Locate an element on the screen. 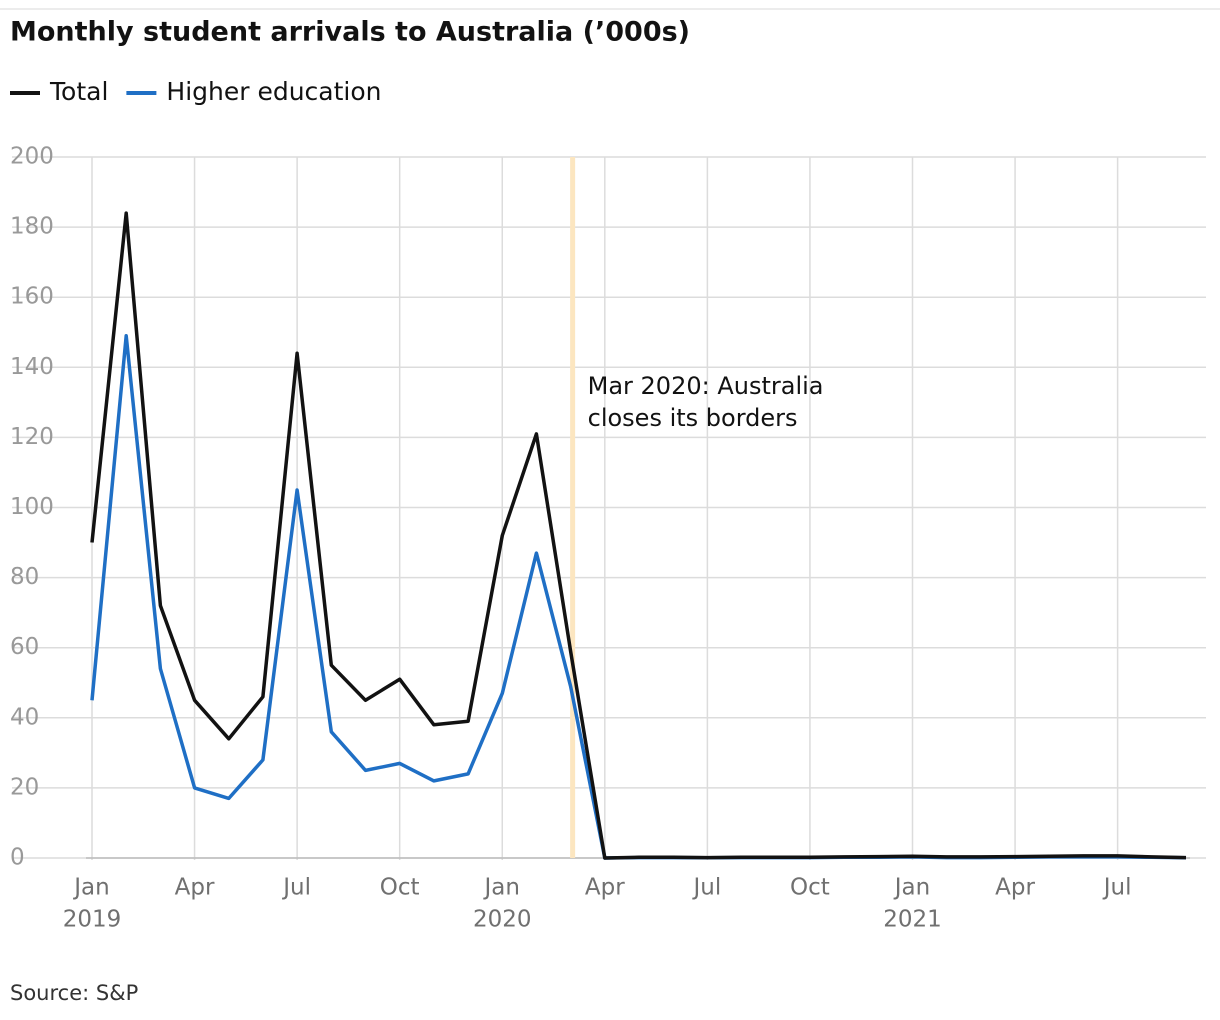 This screenshot has width=1220, height=1020. y-tick-label: 80 is located at coordinates (24, 577).